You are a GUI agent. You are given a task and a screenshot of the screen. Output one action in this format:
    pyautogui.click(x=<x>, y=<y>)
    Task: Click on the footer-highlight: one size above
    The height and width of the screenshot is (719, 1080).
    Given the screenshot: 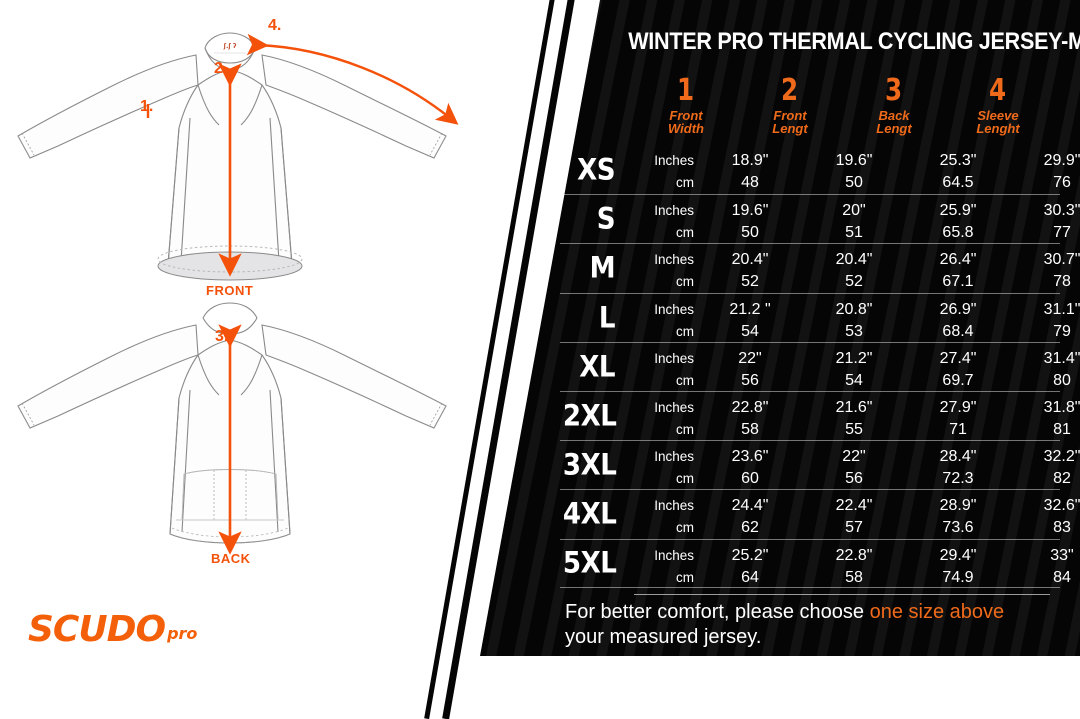 What is the action you would take?
    pyautogui.click(x=937, y=612)
    